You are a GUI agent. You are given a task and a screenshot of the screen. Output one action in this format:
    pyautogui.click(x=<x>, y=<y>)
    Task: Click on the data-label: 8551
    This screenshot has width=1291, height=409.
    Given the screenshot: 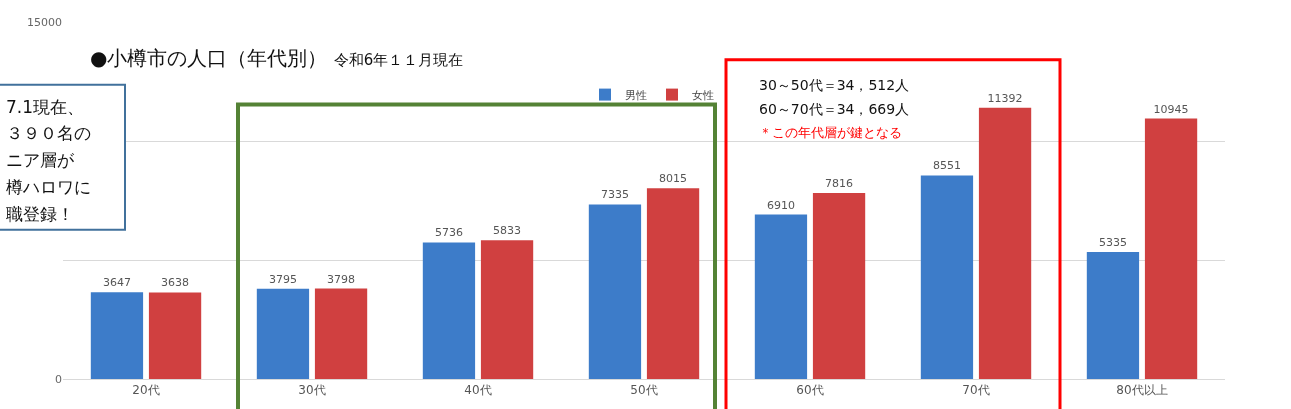 What is the action you would take?
    pyautogui.click(x=946, y=166)
    